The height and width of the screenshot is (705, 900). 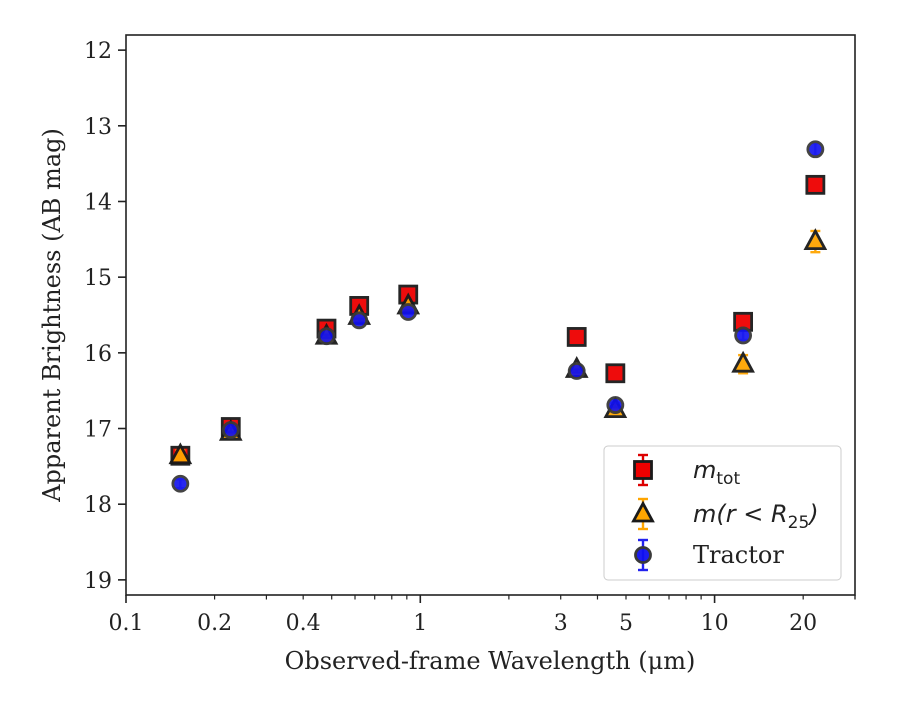 What do you see at coordinates (643, 555) in the screenshot?
I see `legend-marker-circle` at bounding box center [643, 555].